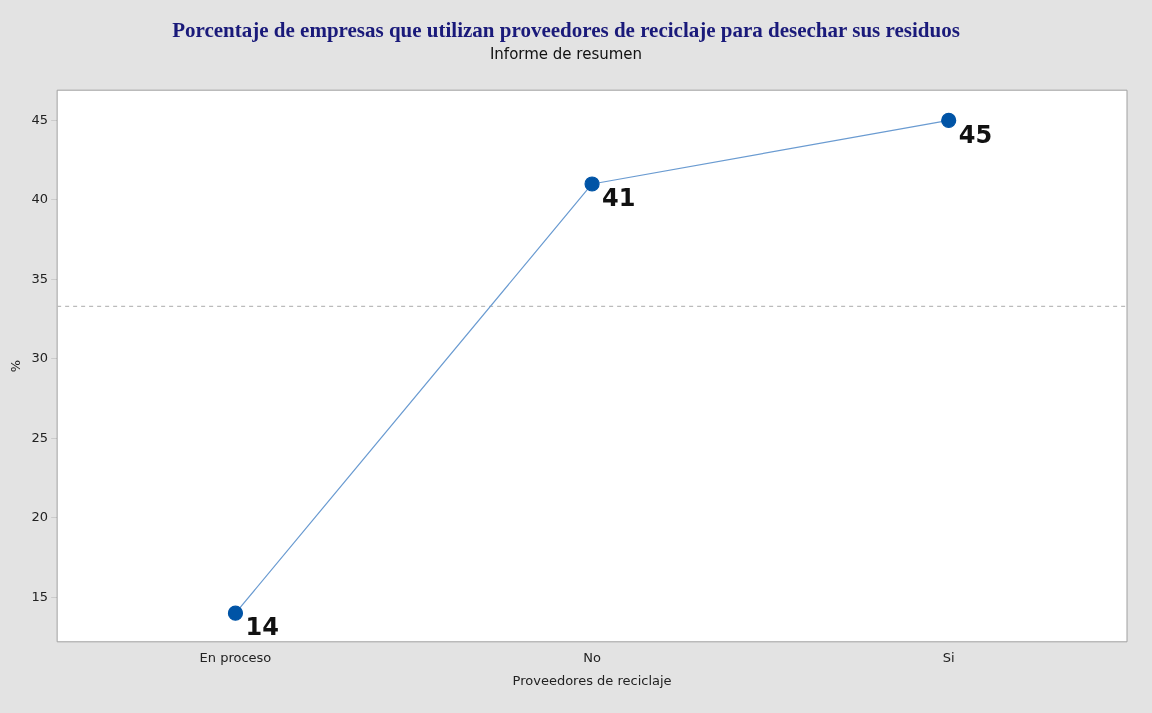 This screenshot has width=1152, height=713. Describe the element at coordinates (592, 657) in the screenshot. I see `x-tick-label: No` at that location.